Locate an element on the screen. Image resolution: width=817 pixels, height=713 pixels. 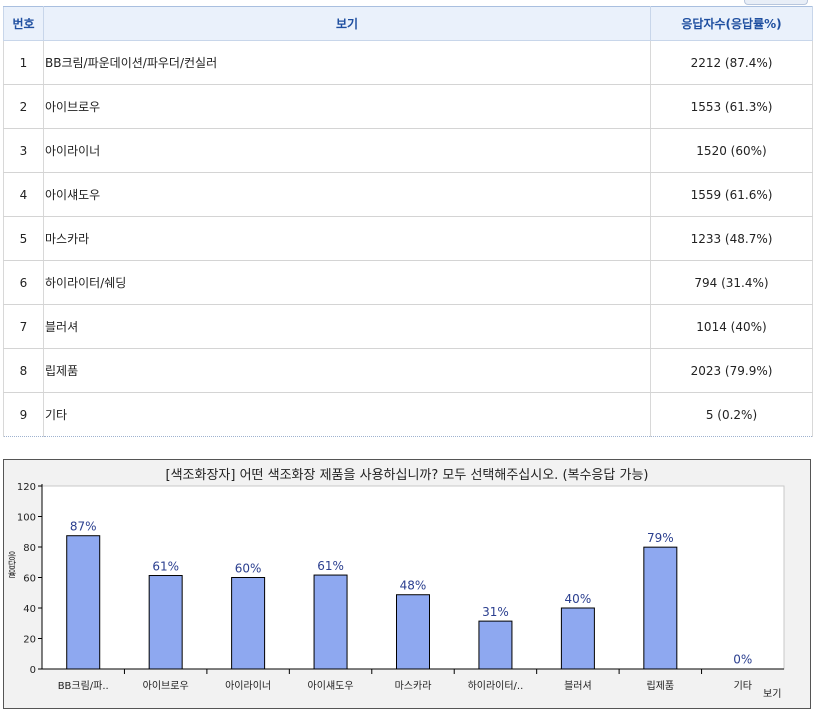
row-number: 3 is located at coordinates (23, 150).